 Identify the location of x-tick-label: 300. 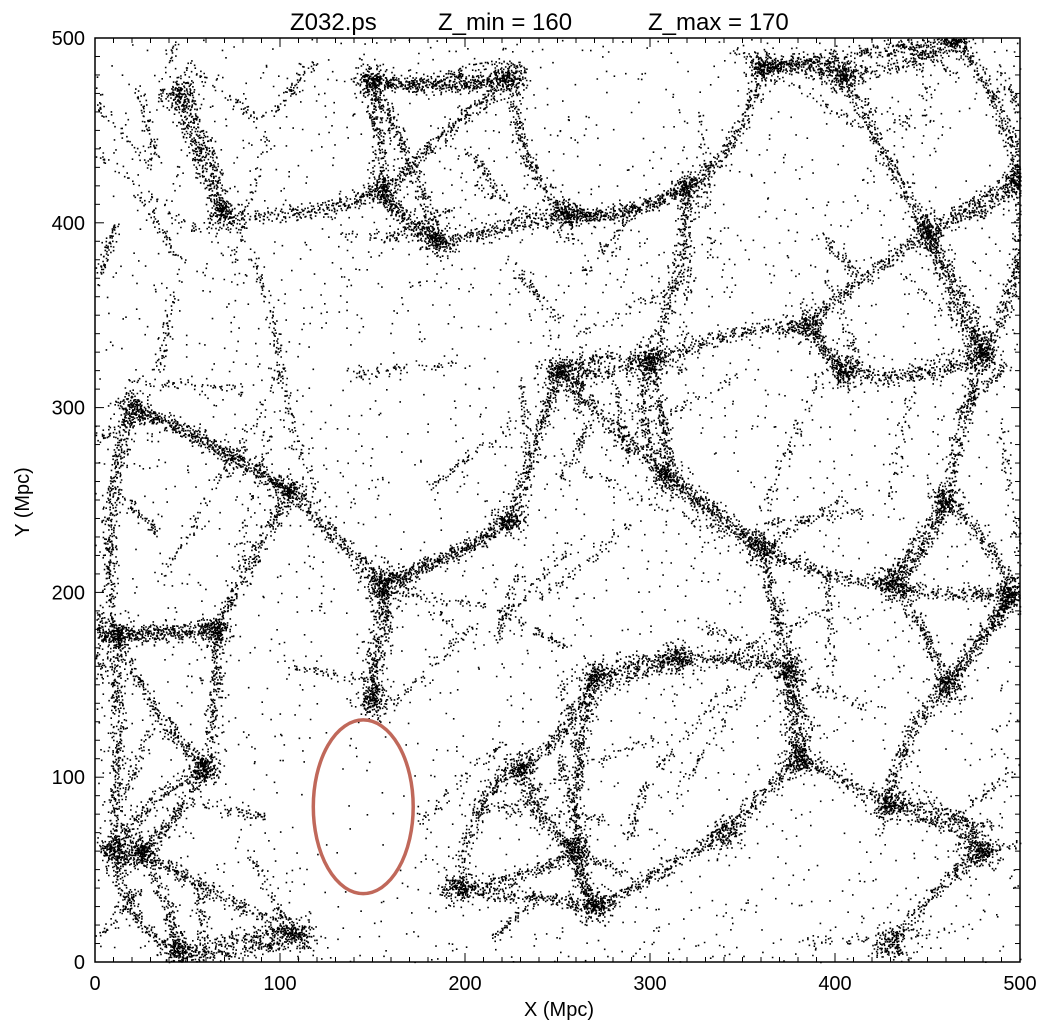
(649, 984).